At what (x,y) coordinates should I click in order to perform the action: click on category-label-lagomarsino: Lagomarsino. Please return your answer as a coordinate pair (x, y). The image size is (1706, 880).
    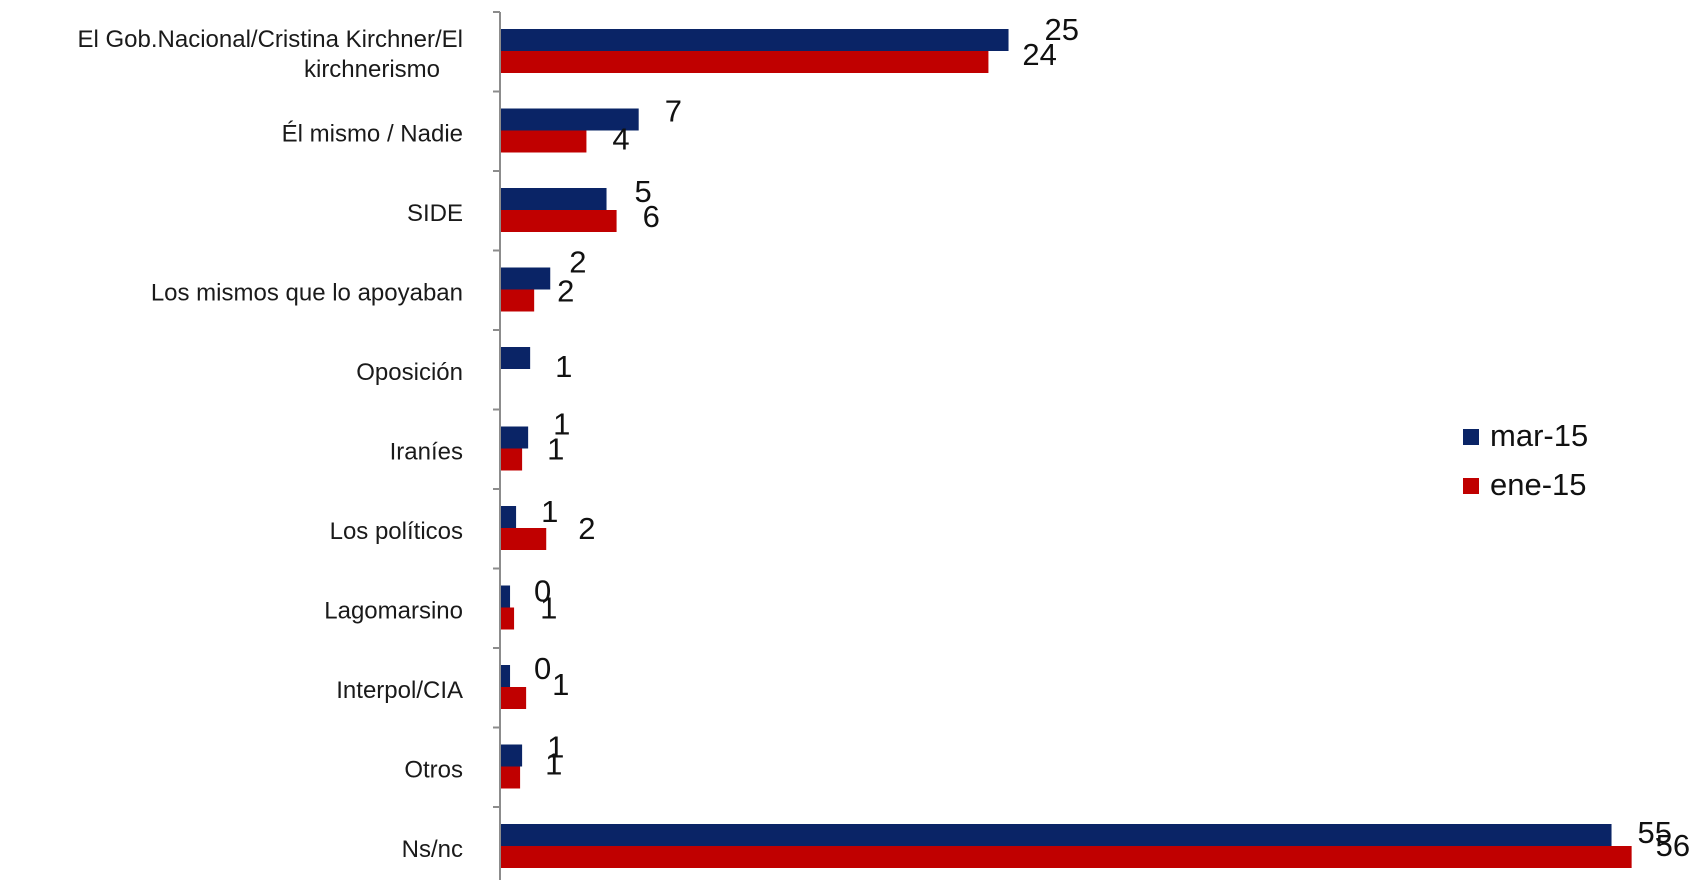
    Looking at the image, I should click on (393, 610).